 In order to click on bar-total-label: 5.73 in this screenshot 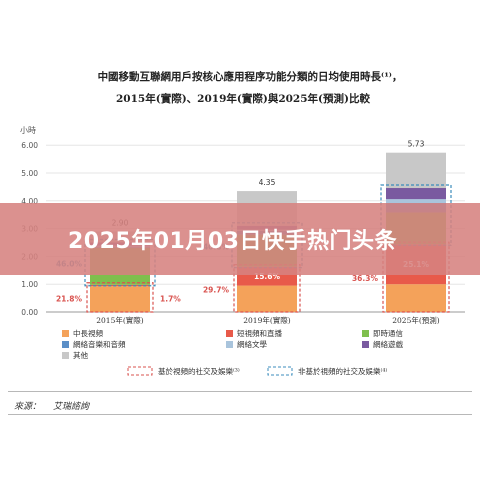, I will do `click(416, 144)`.